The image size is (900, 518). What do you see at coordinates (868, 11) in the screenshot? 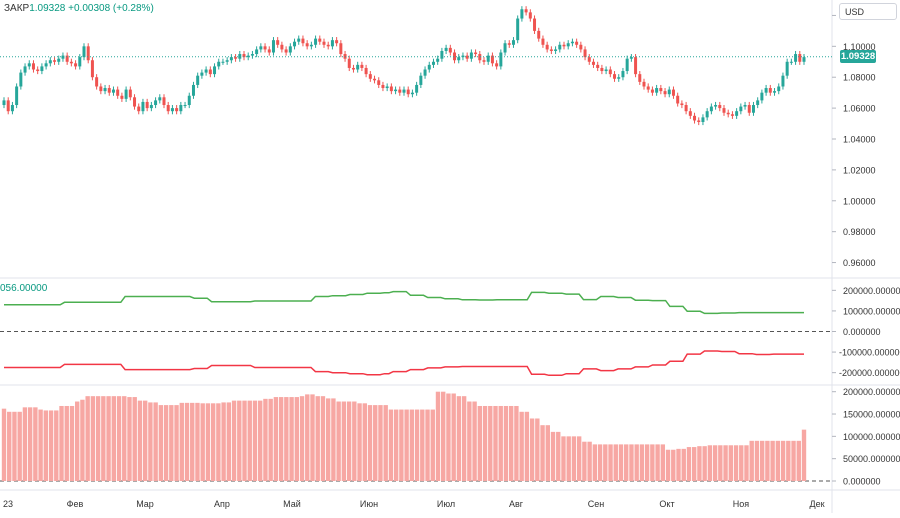
I see `currency-button: USD` at bounding box center [868, 11].